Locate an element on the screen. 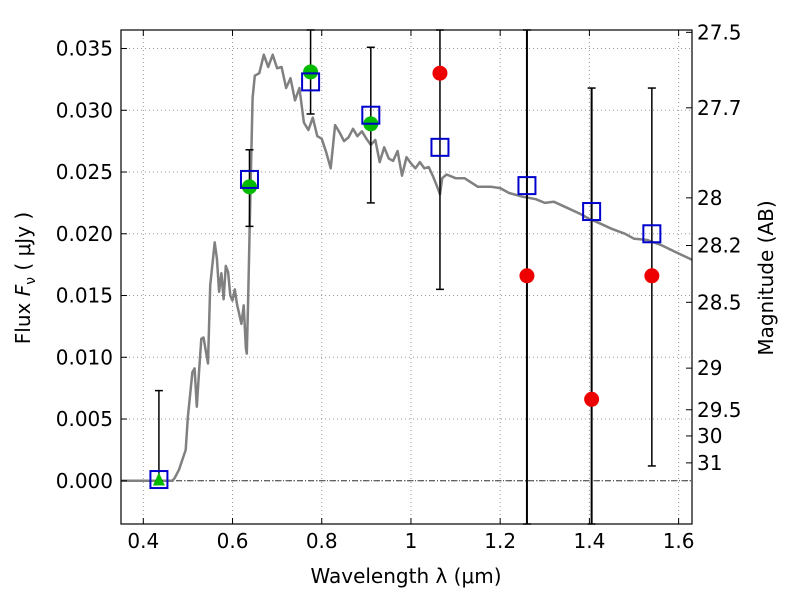 This screenshot has width=800, height=600. x-tick-label: 0.6 is located at coordinates (233, 541).